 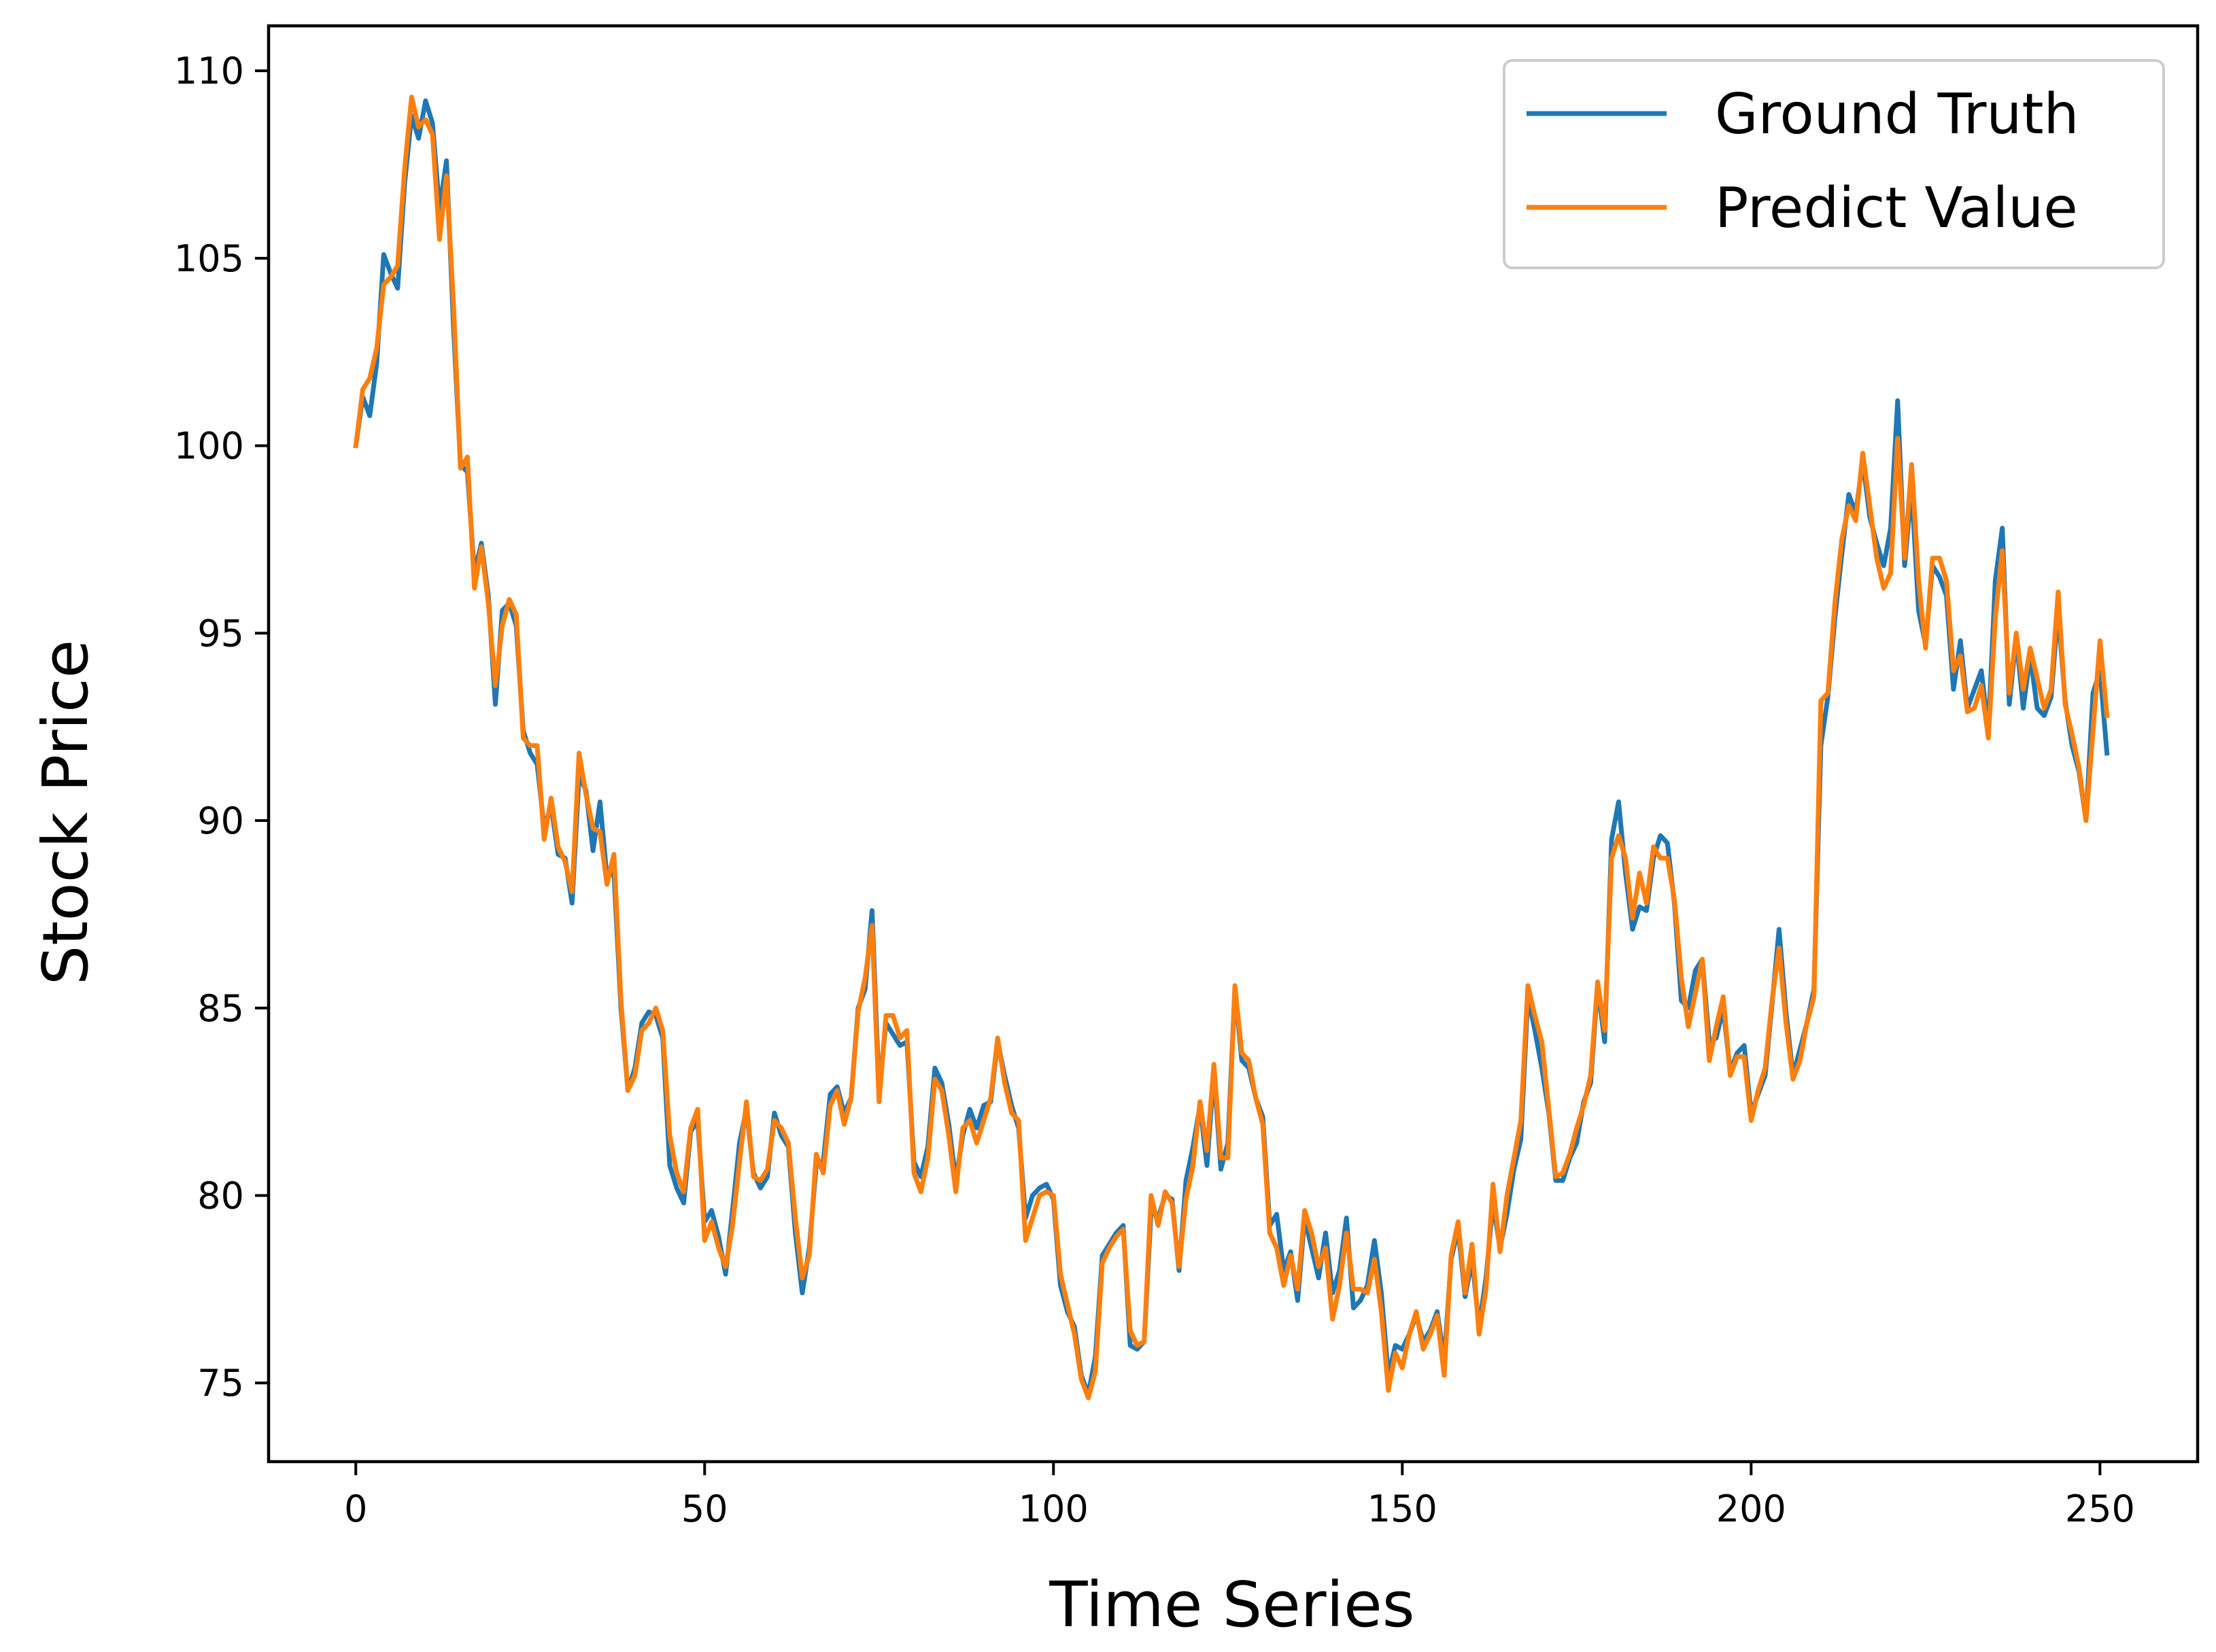 What do you see at coordinates (1239, 1496) in the screenshot?
I see `x-axis: 0 50 100 150 200 250` at bounding box center [1239, 1496].